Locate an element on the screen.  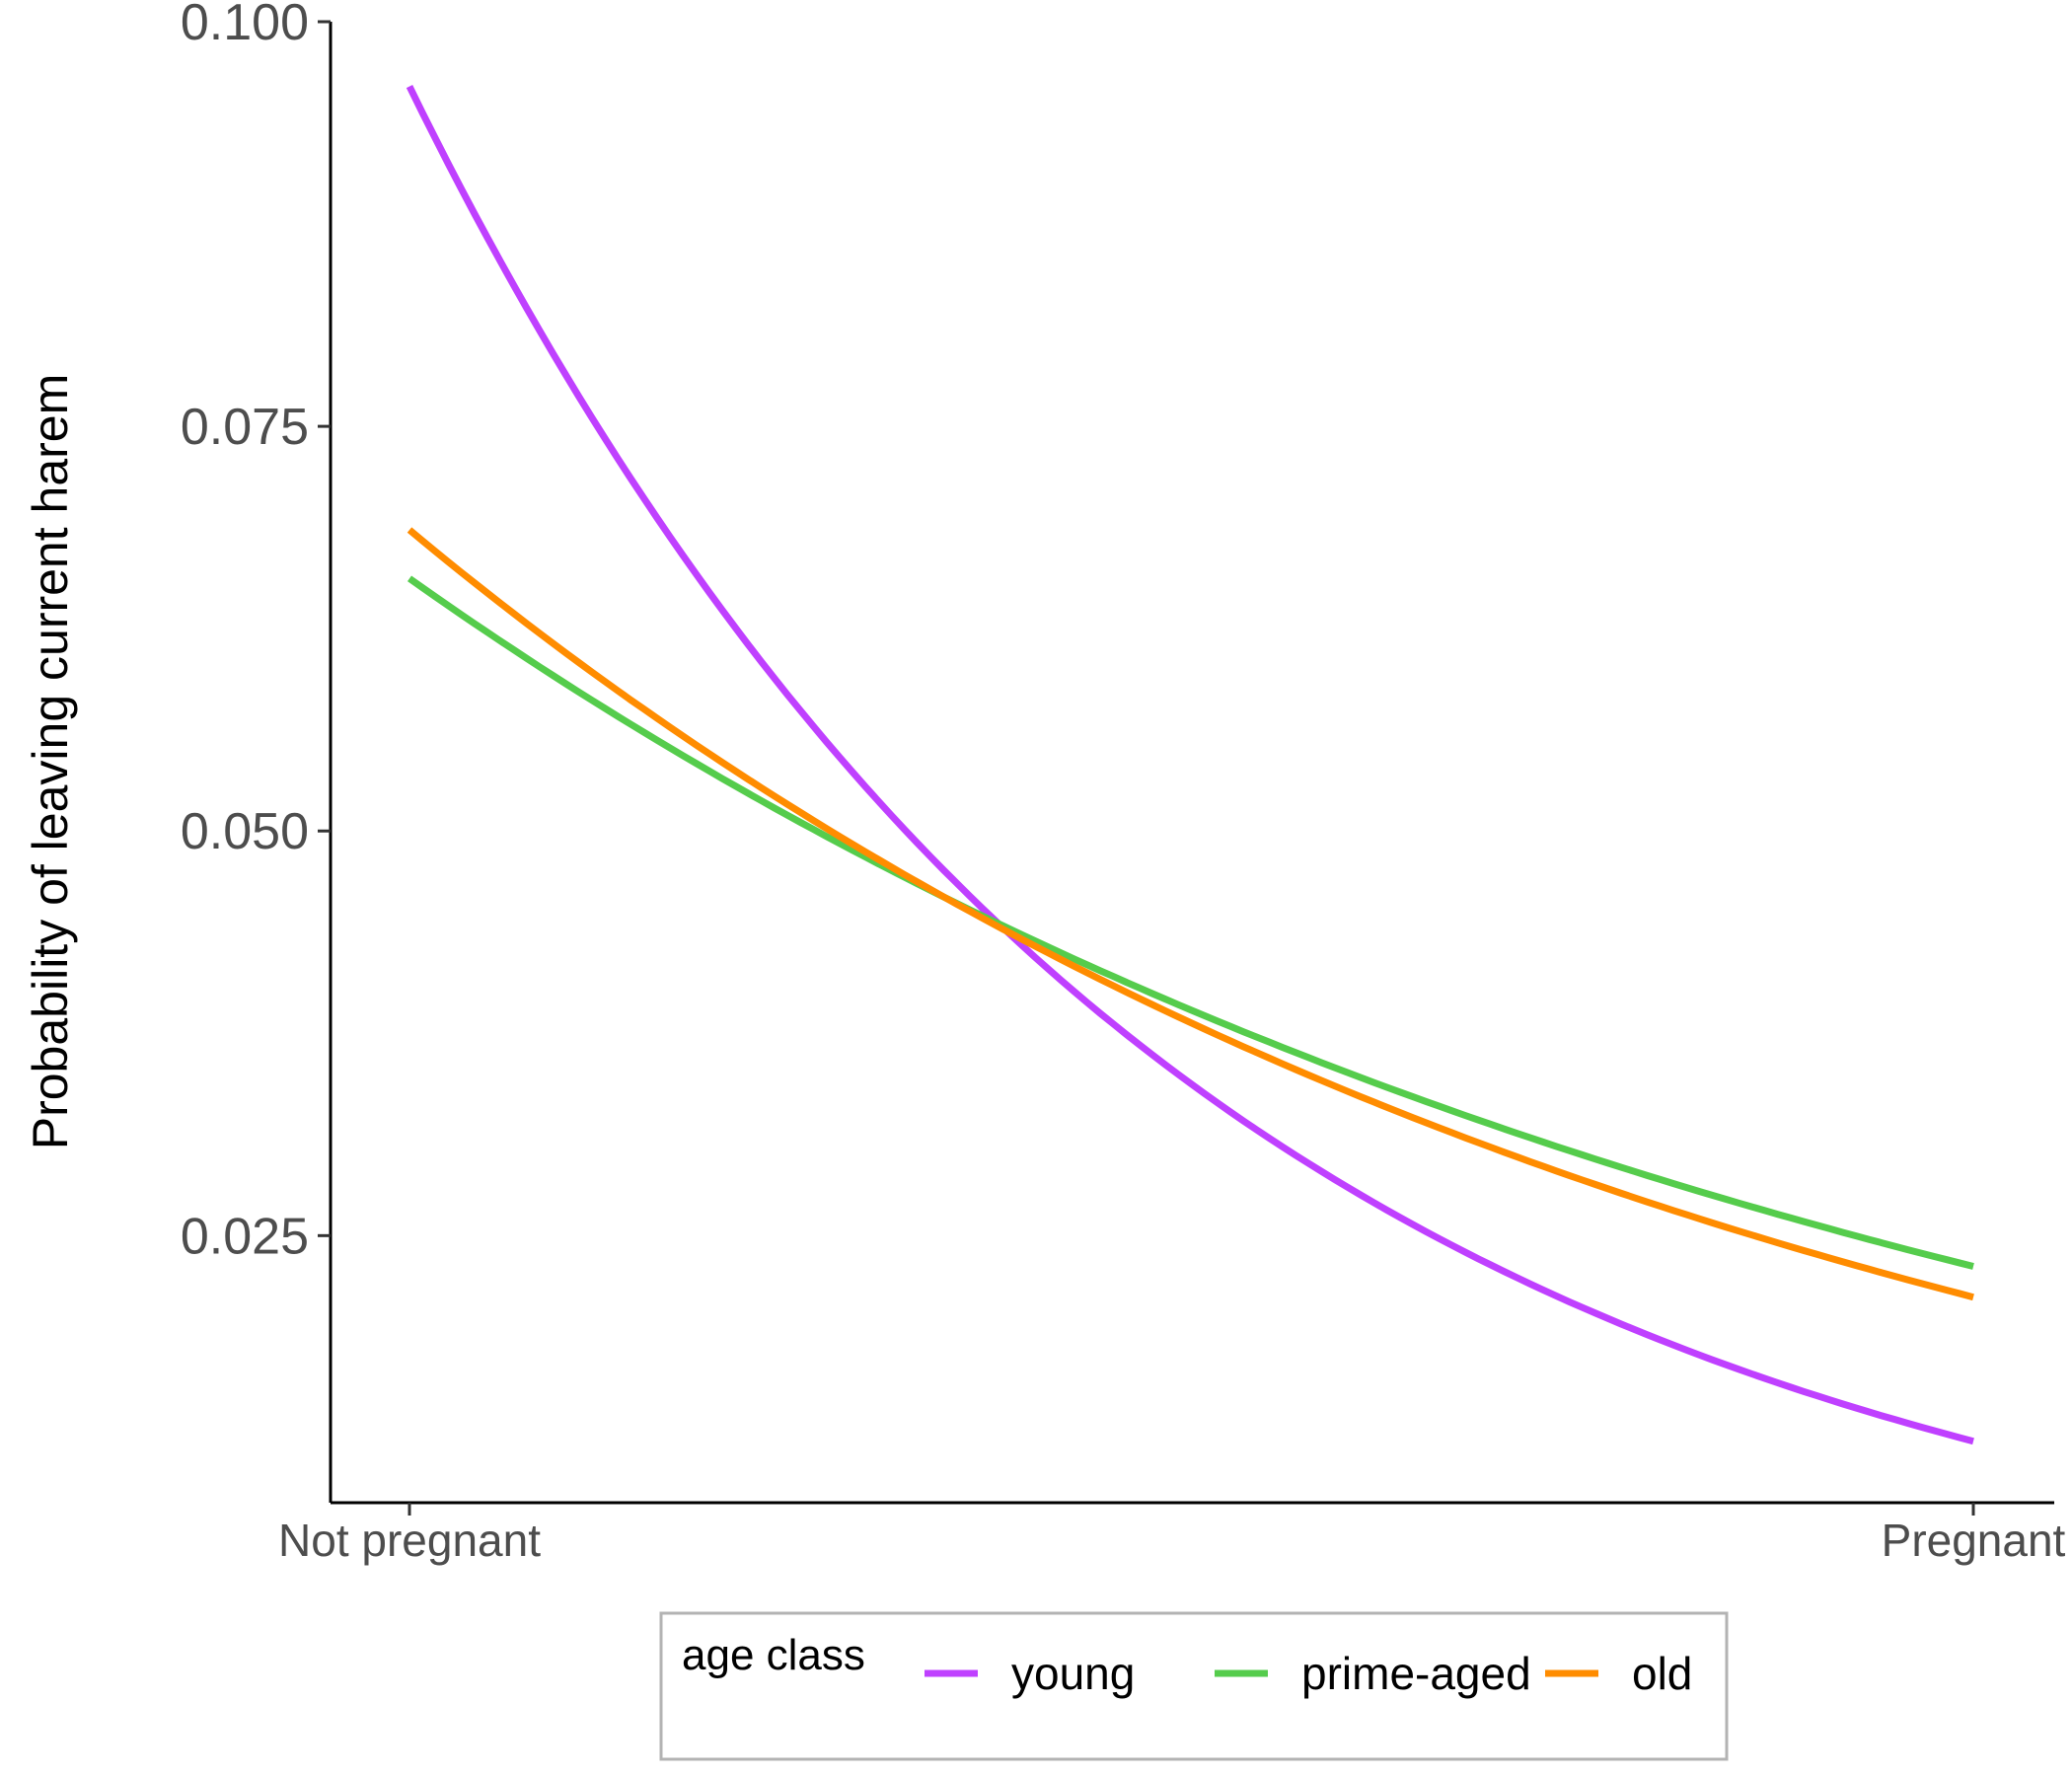
legend-label-young: young is located at coordinates (1073, 1674).